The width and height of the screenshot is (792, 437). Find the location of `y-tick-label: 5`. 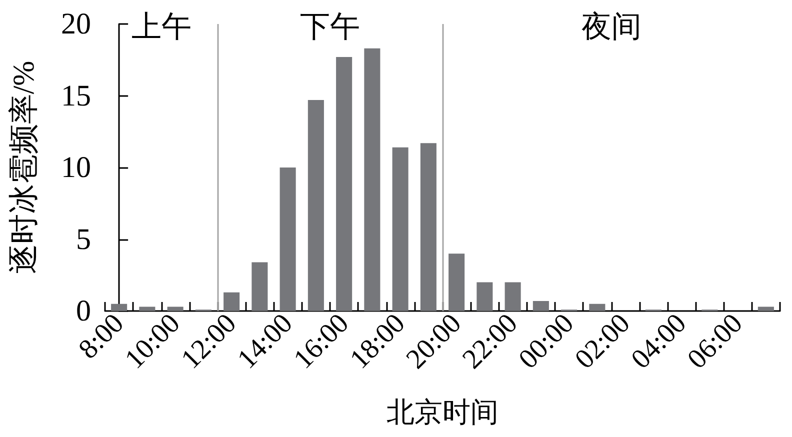

y-tick-label: 5 is located at coordinates (83, 239).